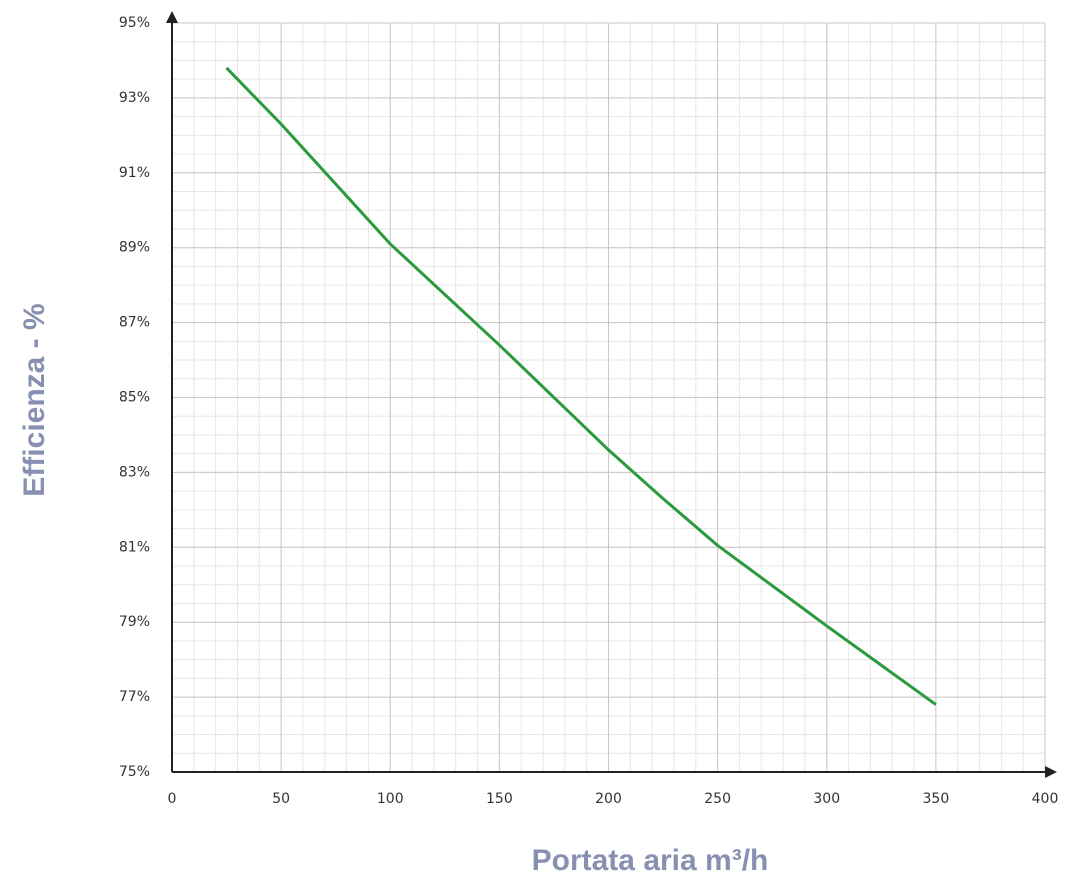 The image size is (1069, 886). I want to click on y-tick-label: 79%, so click(134, 622).